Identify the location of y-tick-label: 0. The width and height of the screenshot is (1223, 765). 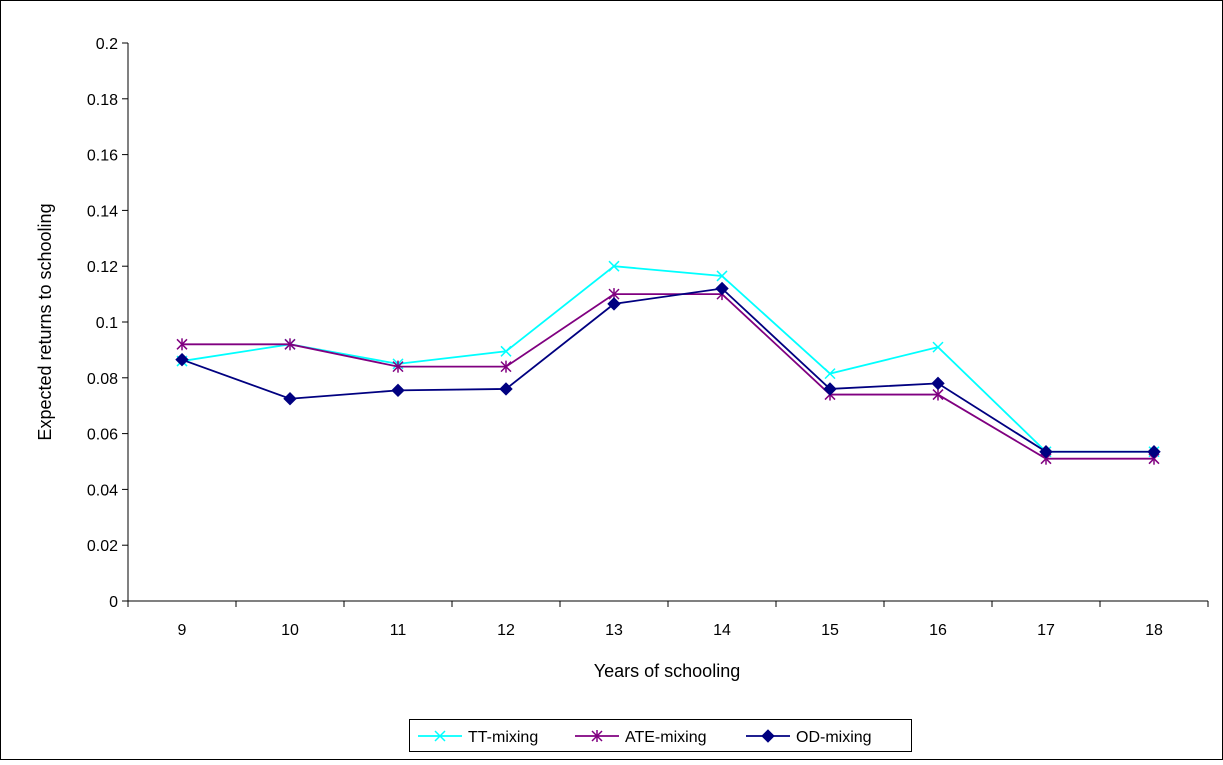
(113, 602).